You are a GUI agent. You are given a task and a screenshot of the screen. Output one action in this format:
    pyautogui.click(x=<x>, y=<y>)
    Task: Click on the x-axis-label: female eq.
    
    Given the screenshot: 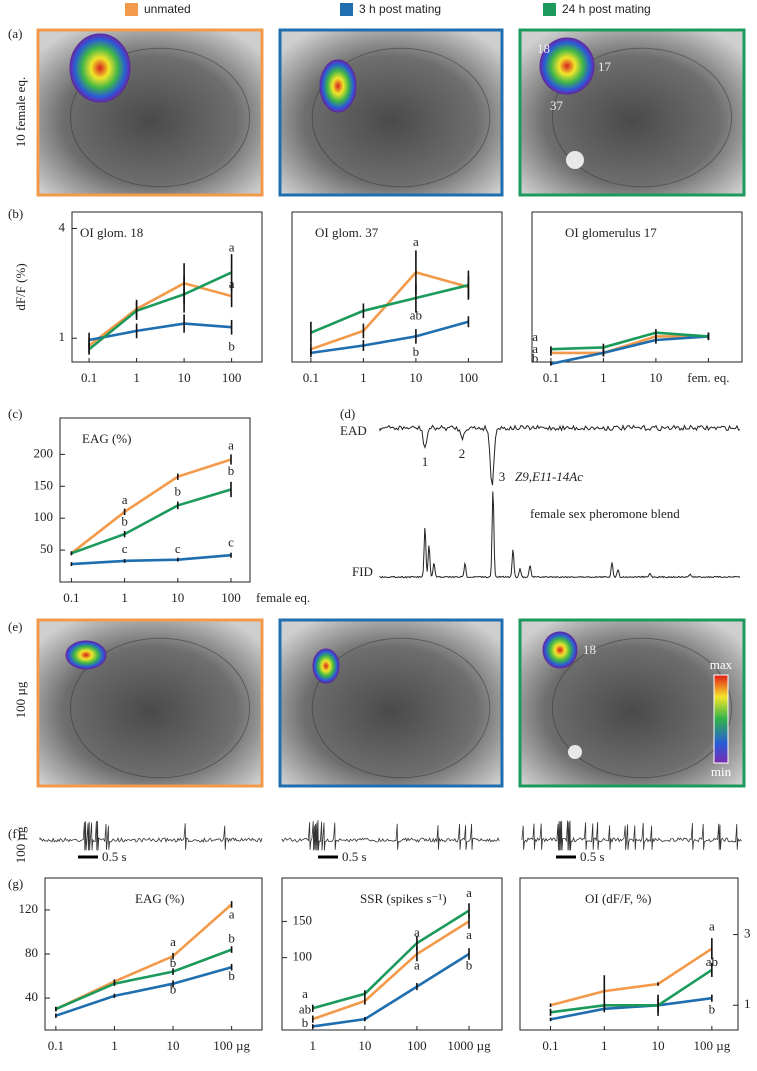 What is the action you would take?
    pyautogui.click(x=283, y=597)
    